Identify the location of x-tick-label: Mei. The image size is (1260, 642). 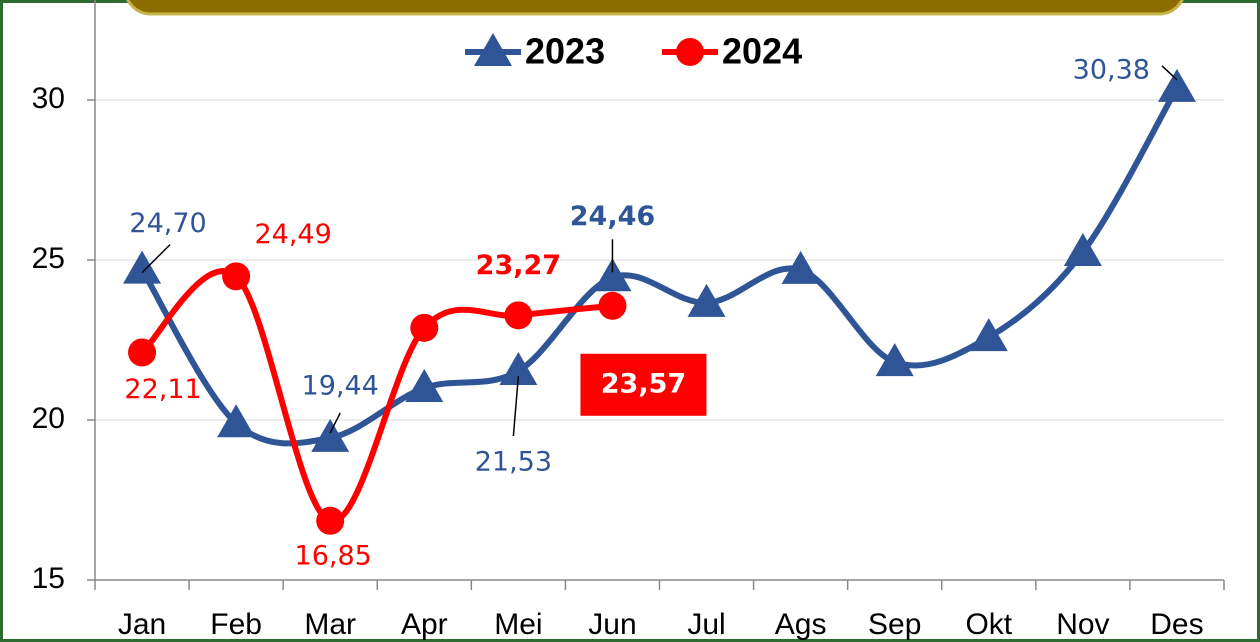
(518, 624).